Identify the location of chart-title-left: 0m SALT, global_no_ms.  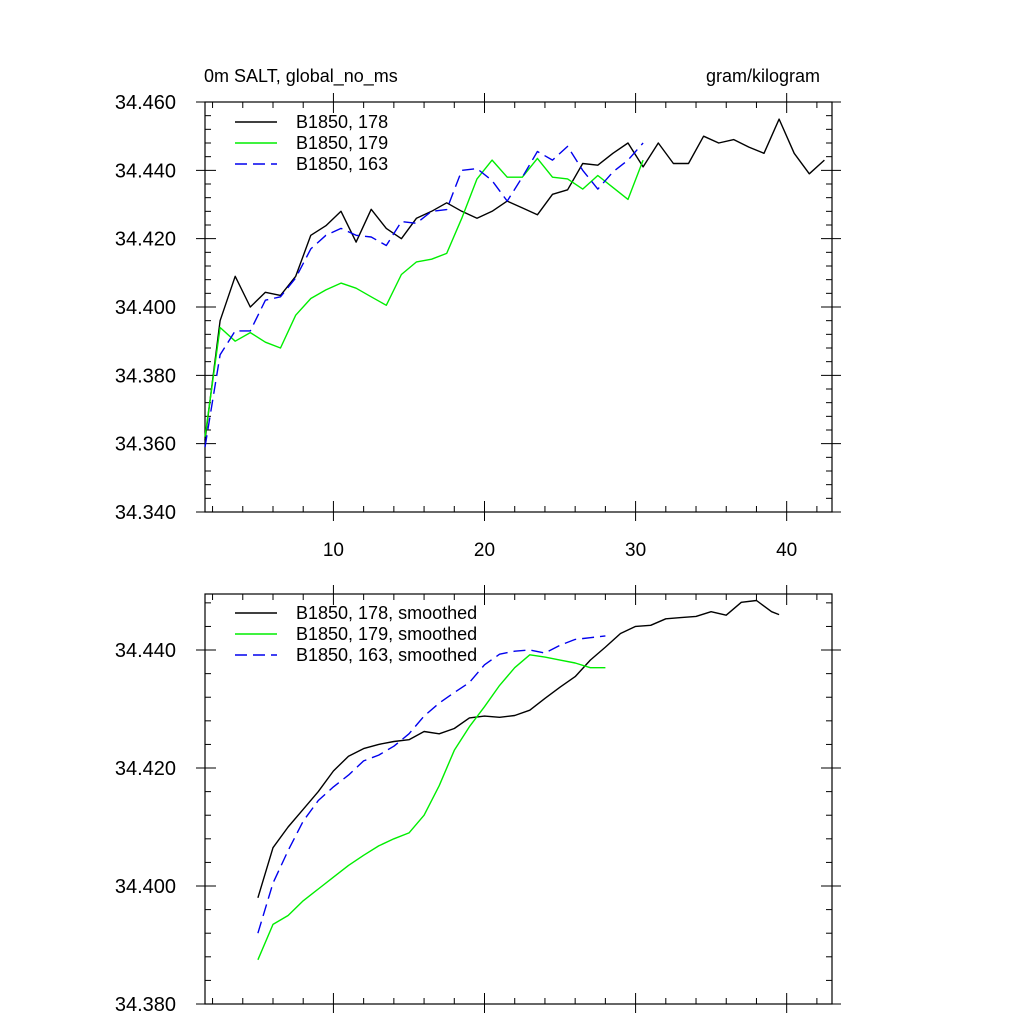
(301, 76).